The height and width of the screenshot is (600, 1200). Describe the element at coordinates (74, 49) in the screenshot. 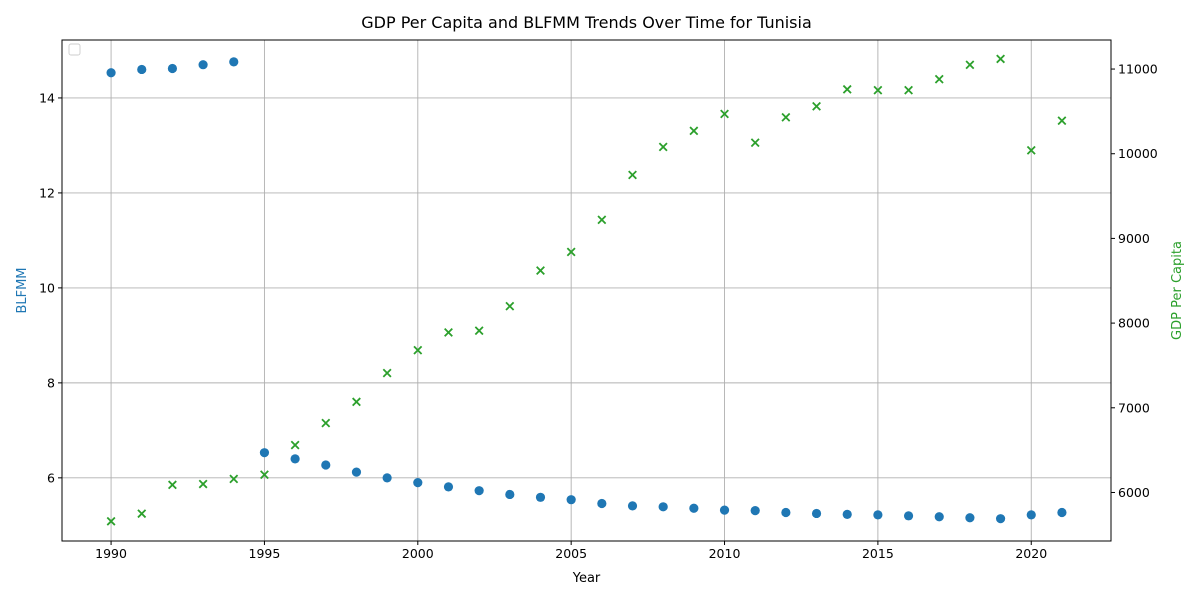

I see `legend` at that location.